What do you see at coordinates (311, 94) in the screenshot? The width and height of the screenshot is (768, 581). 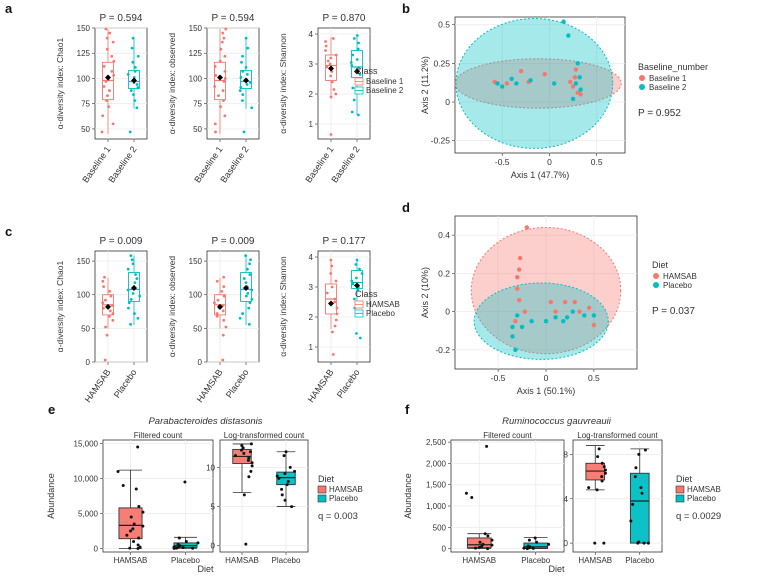 I see `y-tick-label: 2` at bounding box center [311, 94].